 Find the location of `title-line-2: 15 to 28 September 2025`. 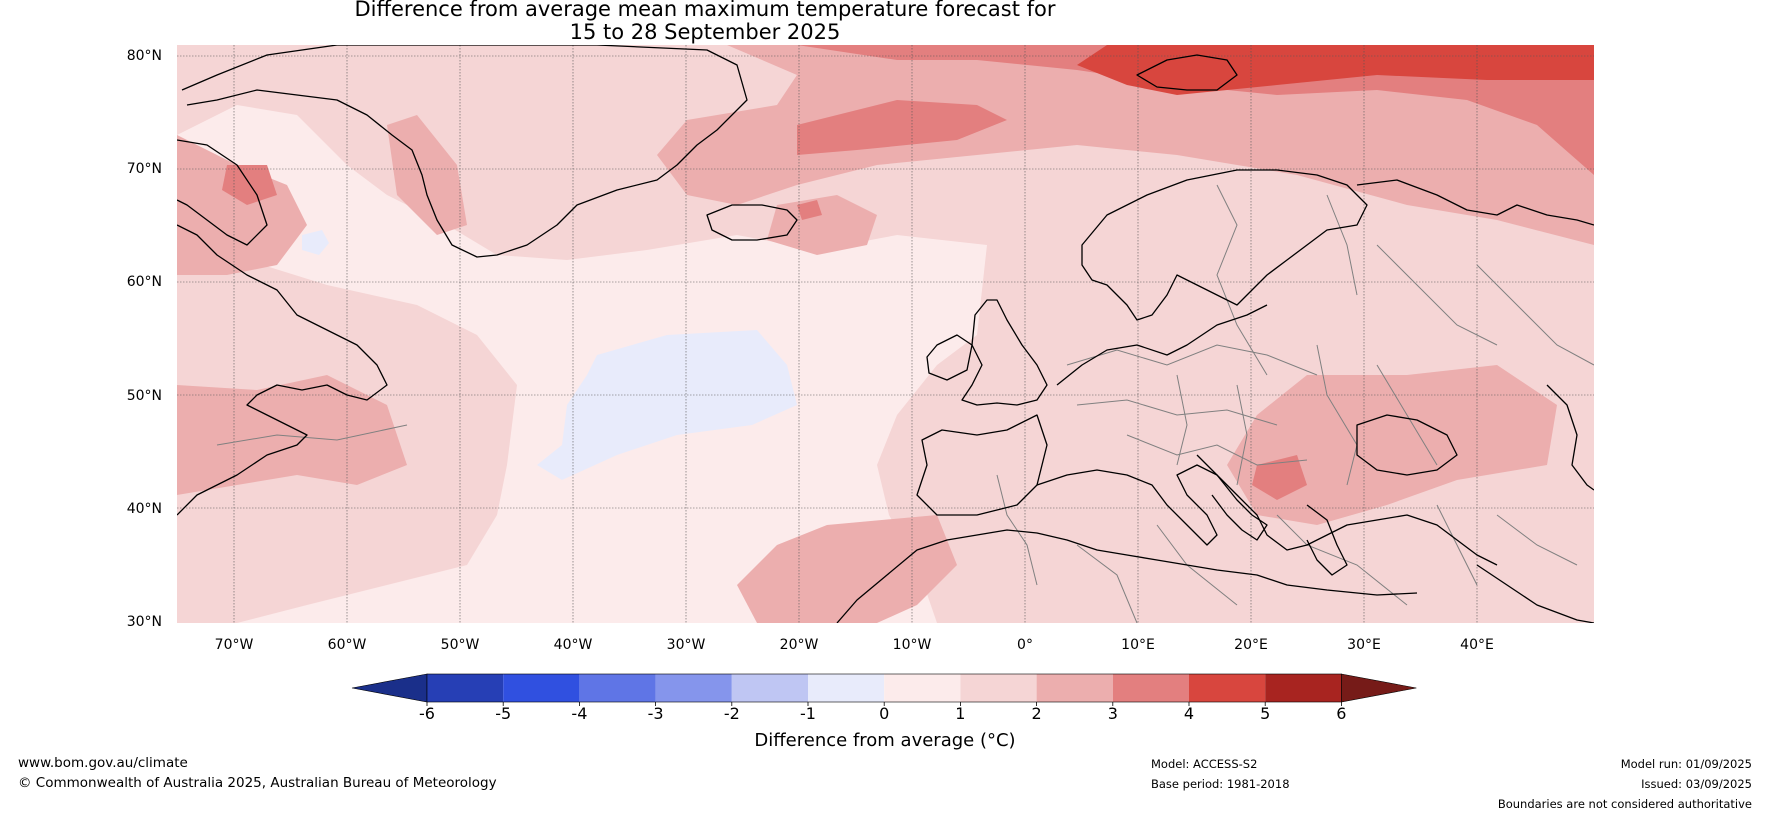

title-line-2: 15 to 28 September 2025 is located at coordinates (705, 32).